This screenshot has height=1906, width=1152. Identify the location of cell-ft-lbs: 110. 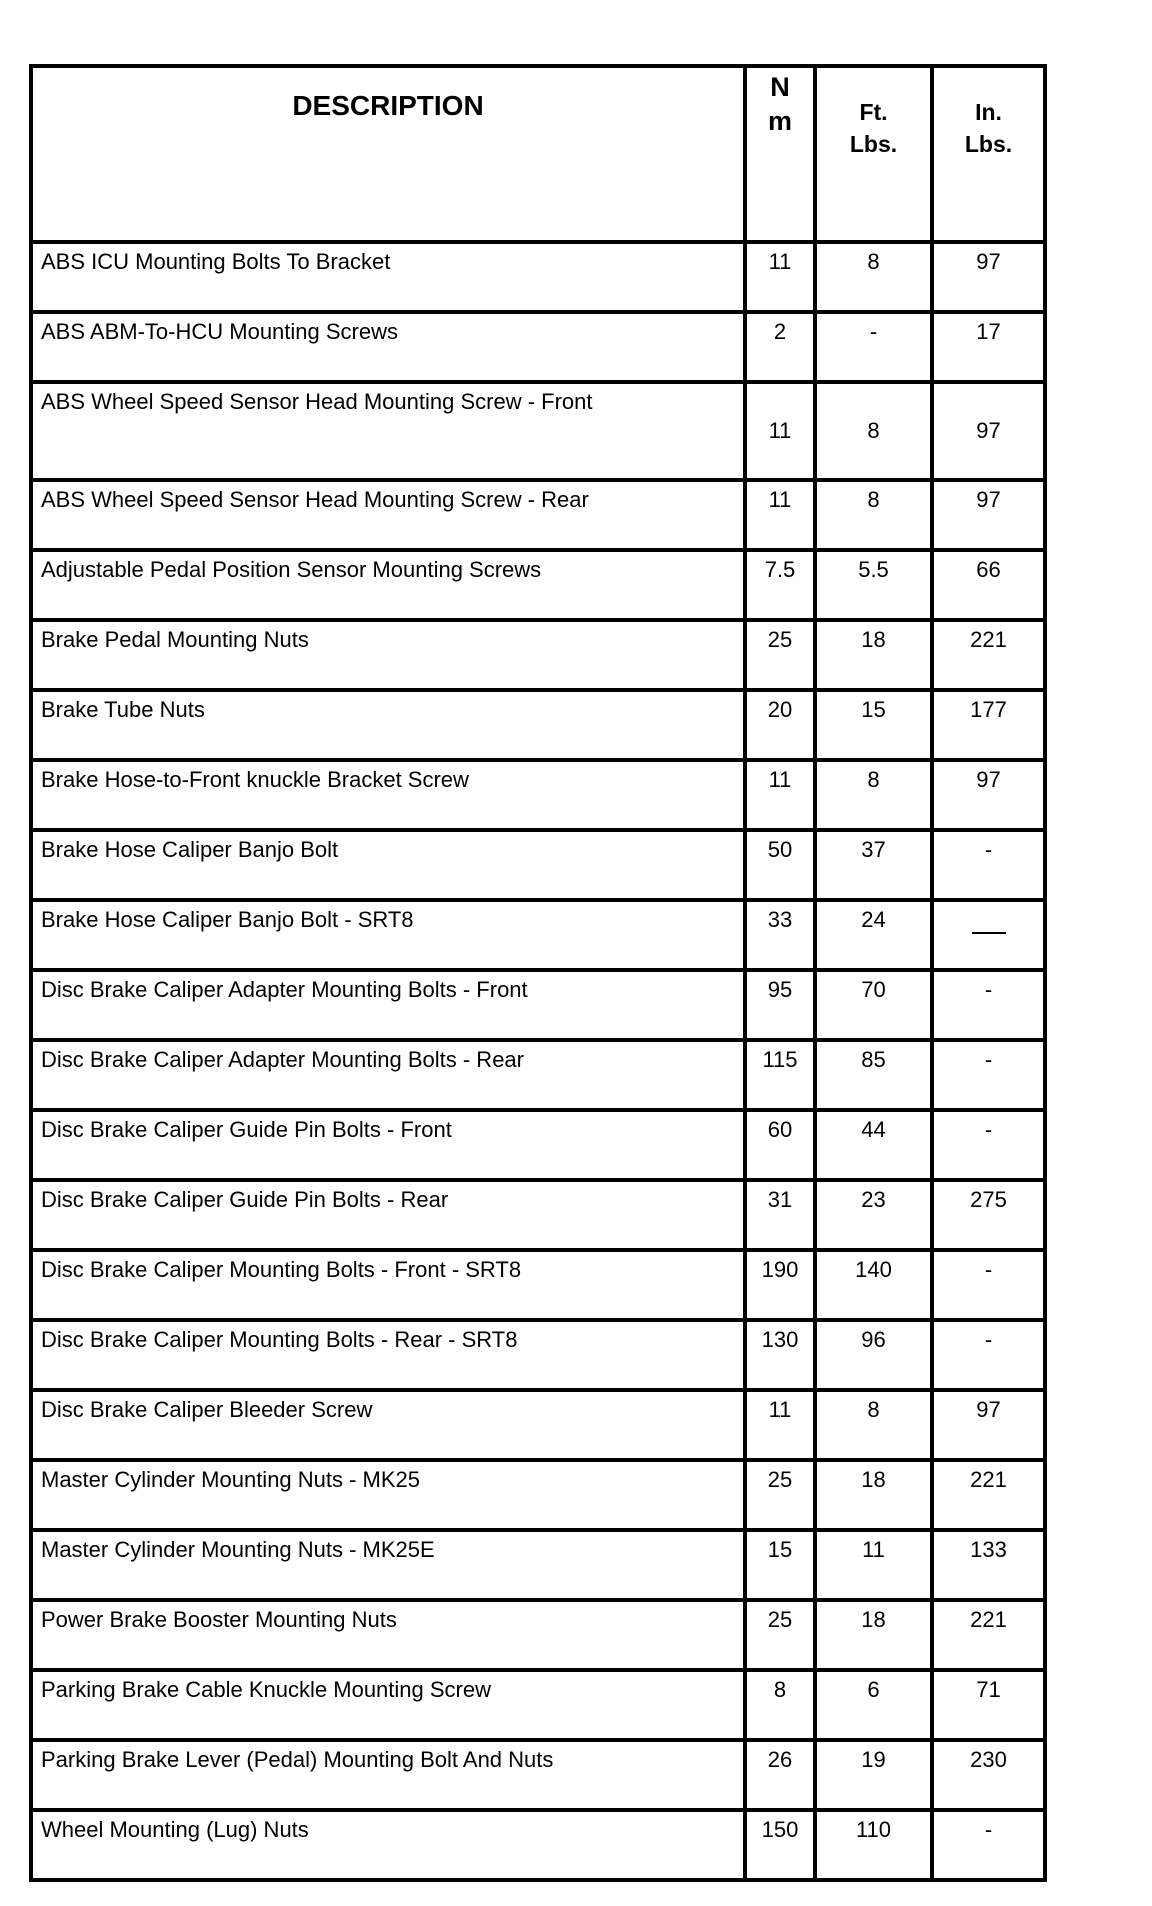
(873, 1845).